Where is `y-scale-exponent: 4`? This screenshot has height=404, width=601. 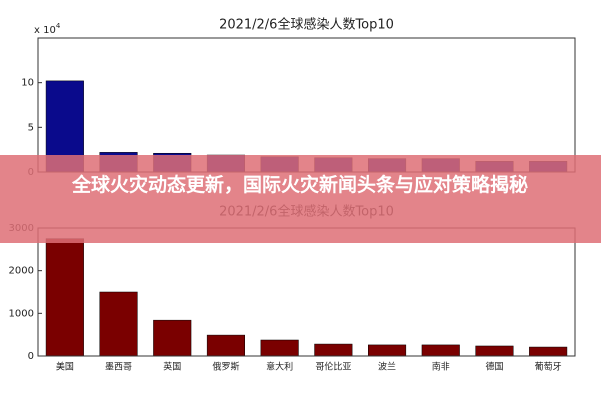
y-scale-exponent: 4 is located at coordinates (58, 26).